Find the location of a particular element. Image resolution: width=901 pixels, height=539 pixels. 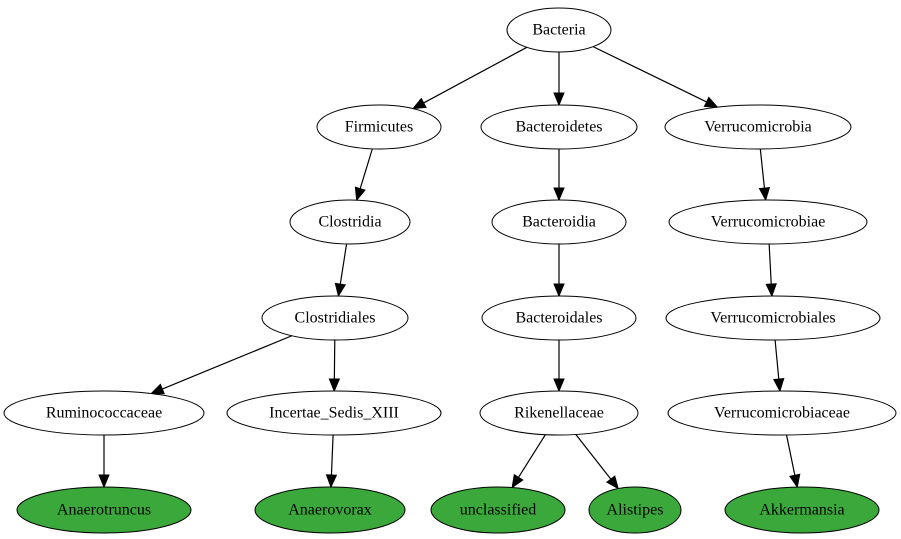

edge-verrucomicrobiaceae-to-akkermansia is located at coordinates (793, 461).